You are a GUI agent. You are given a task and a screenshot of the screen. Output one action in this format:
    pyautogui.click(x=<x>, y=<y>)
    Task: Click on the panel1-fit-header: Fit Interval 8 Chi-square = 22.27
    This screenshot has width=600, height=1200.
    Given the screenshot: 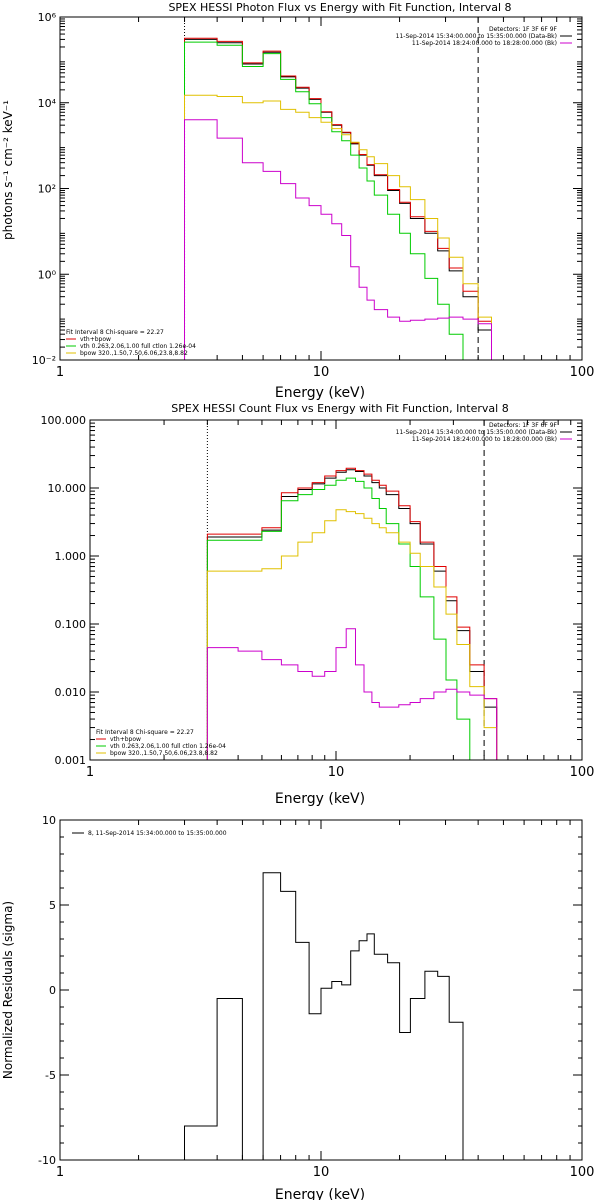 What is the action you would take?
    pyautogui.click(x=115, y=332)
    